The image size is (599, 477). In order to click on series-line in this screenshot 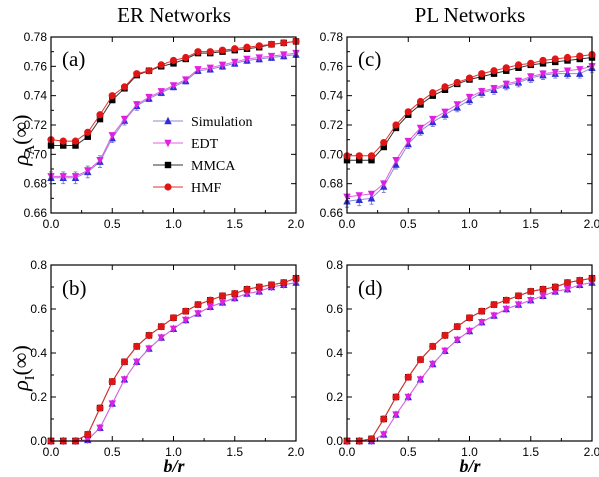, I will do `click(174, 359)`.